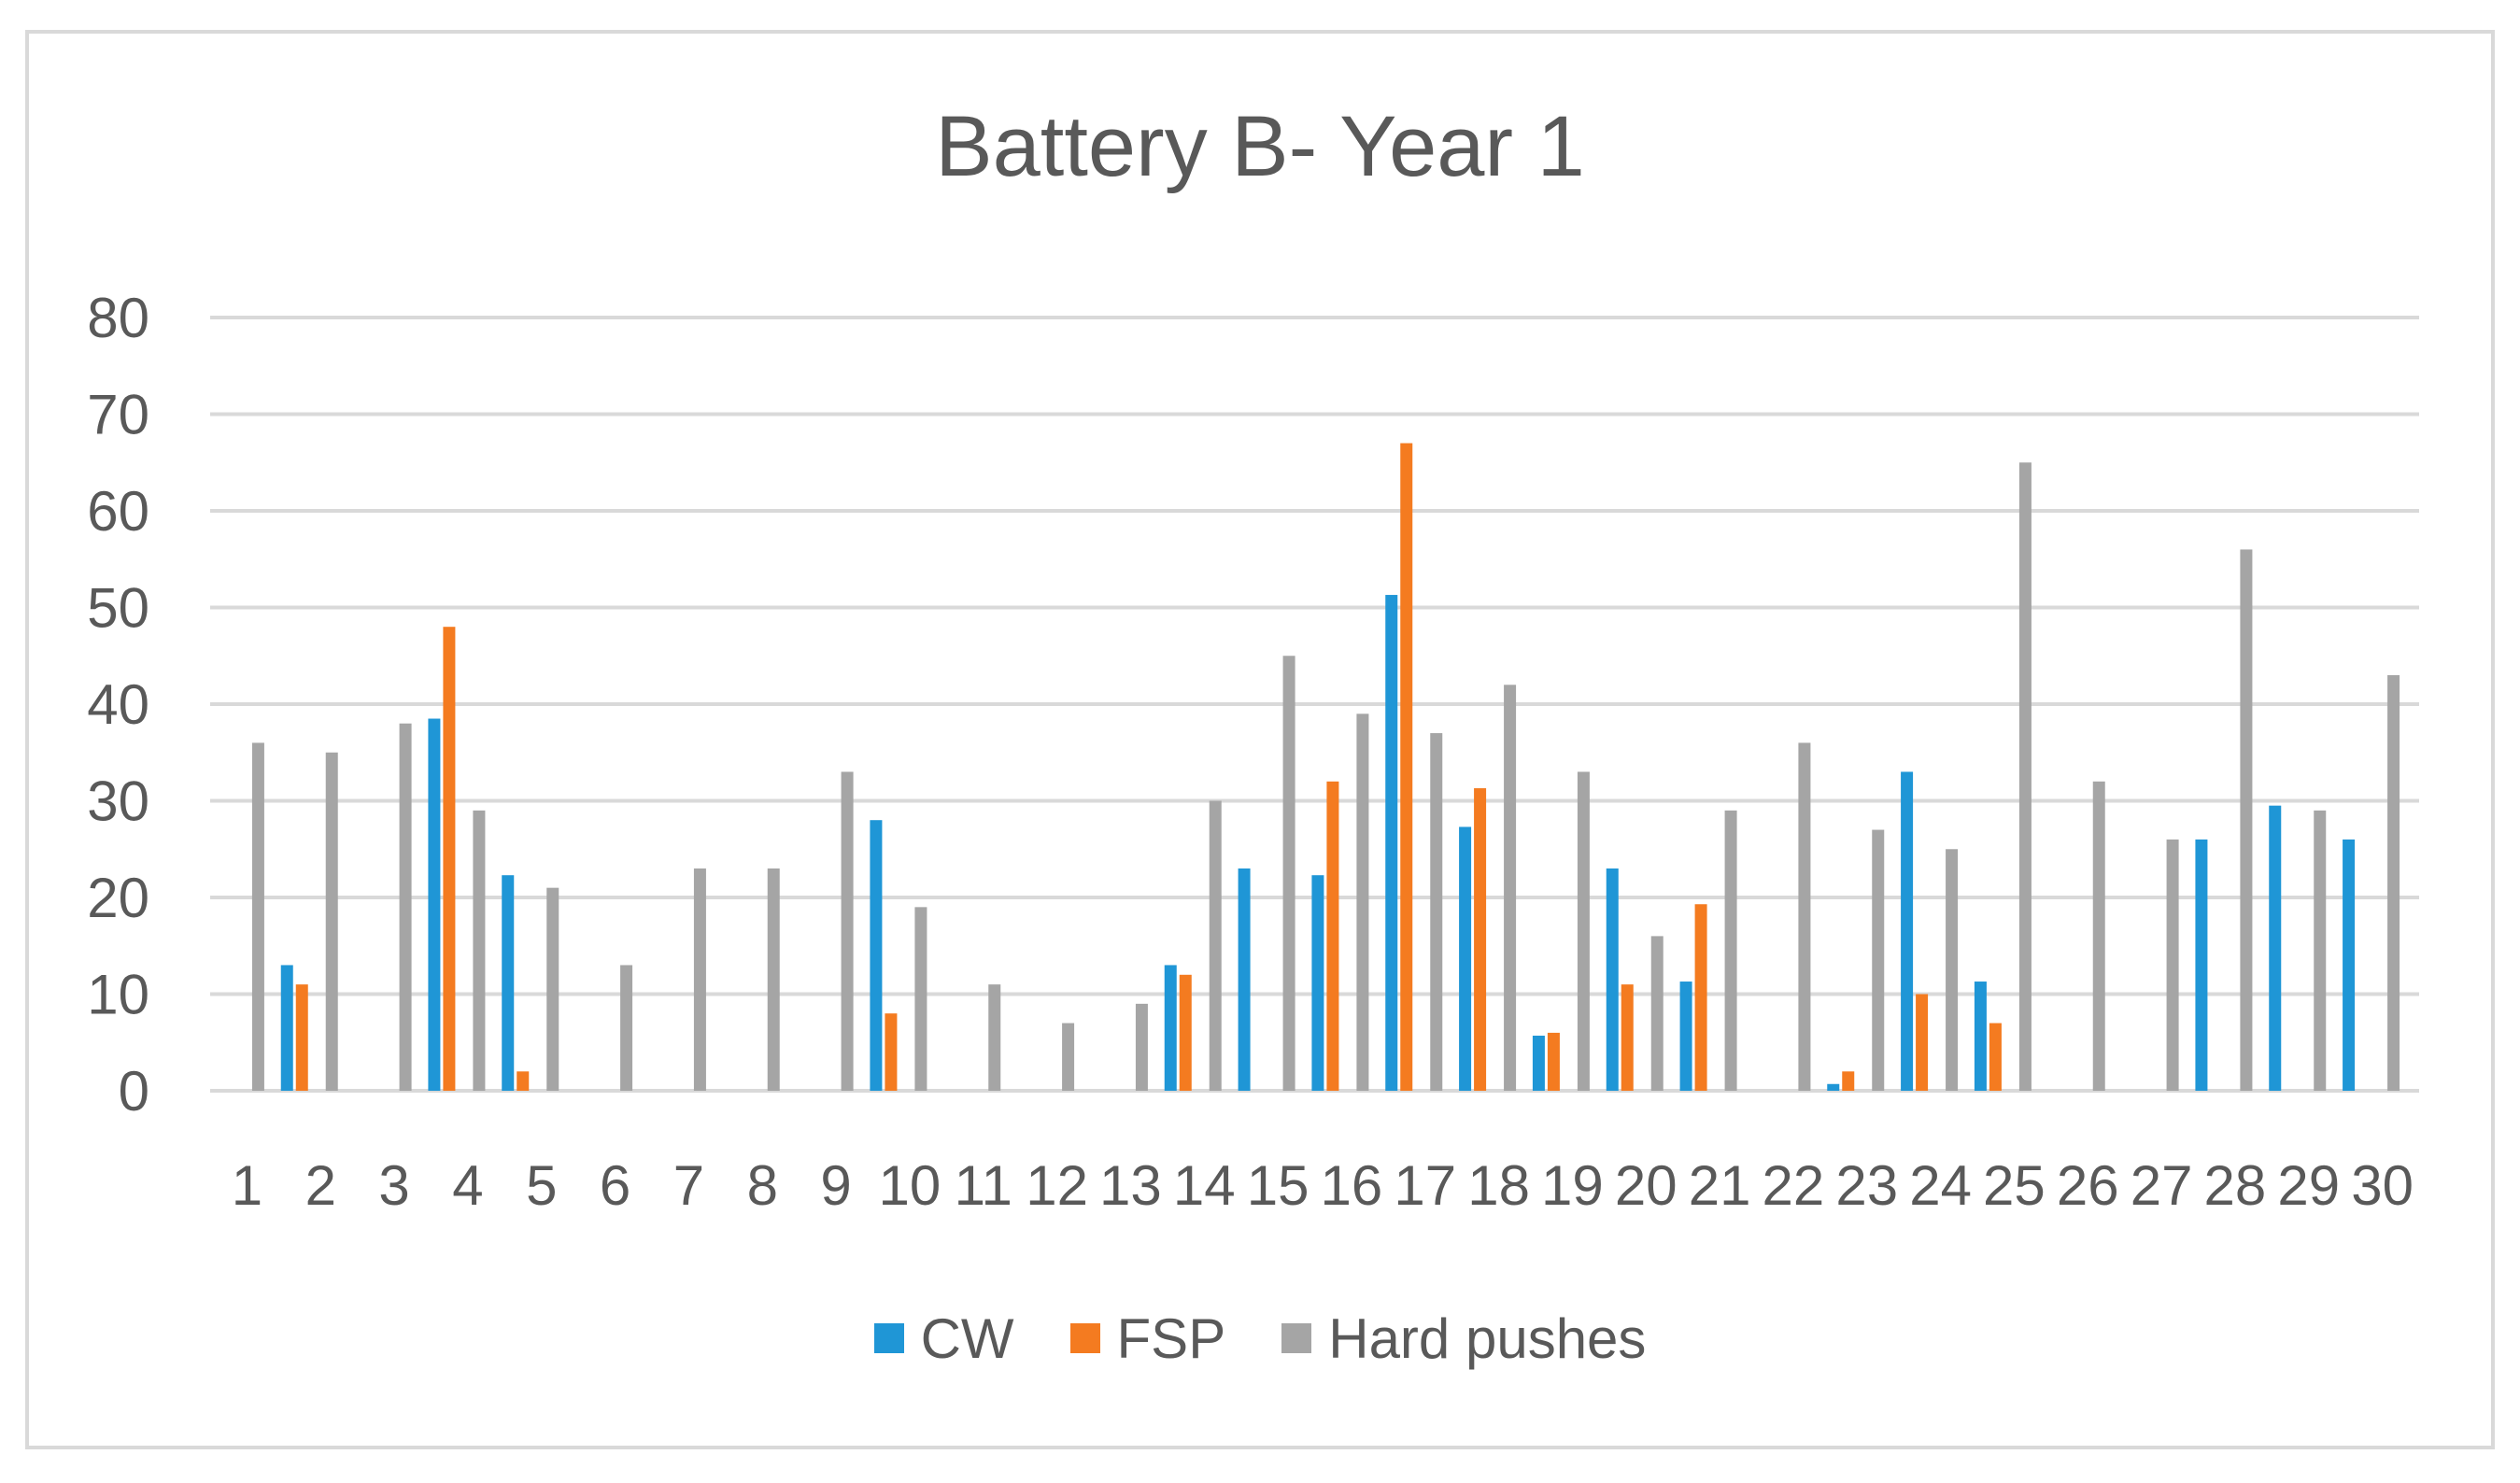  What do you see at coordinates (1794, 1185) in the screenshot?
I see `x-tick-label: 22` at bounding box center [1794, 1185].